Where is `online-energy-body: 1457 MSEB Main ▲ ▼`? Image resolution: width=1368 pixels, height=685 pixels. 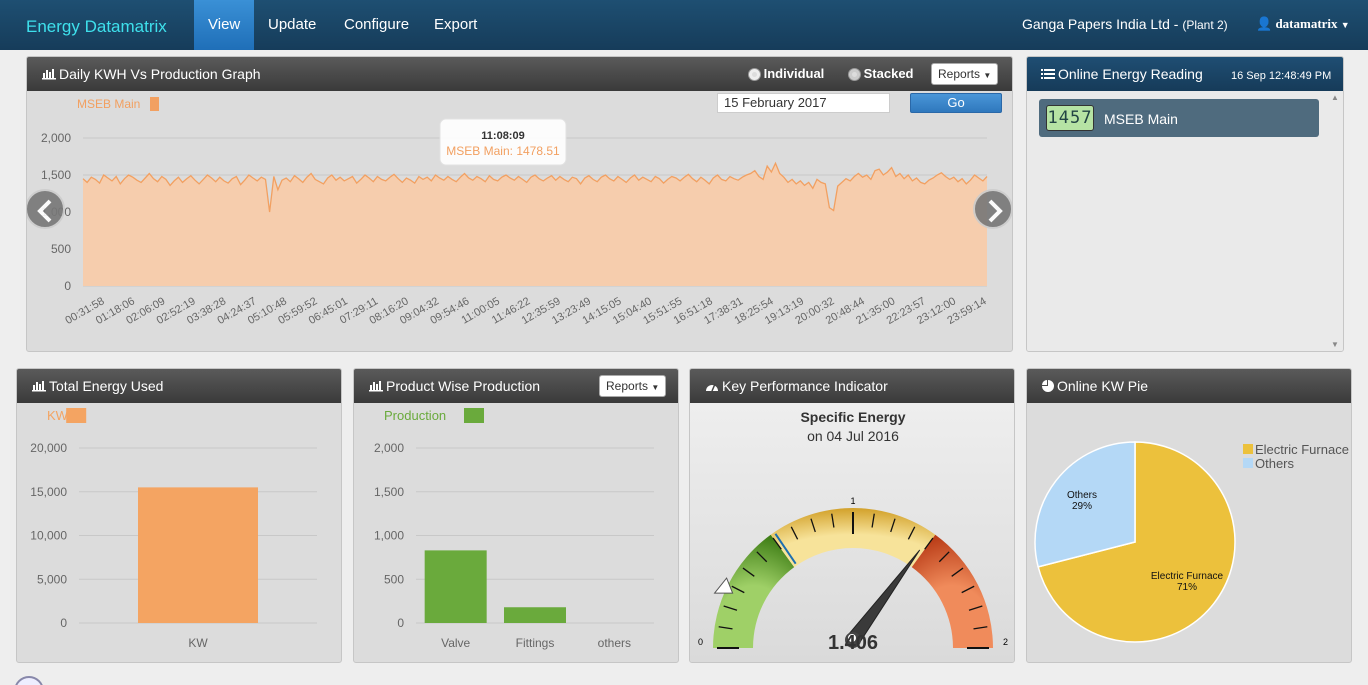 online-energy-body: 1457 MSEB Main ▲ ▼ is located at coordinates (1185, 221).